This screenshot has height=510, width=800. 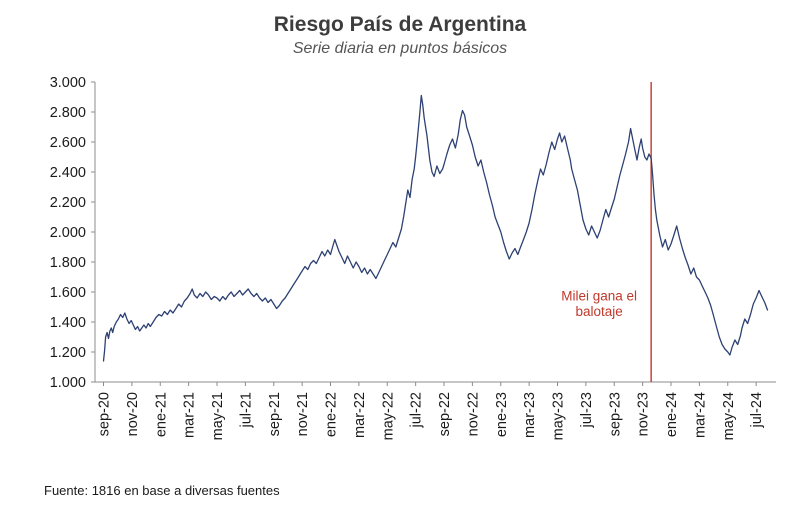 I want to click on y-axis-label: 1.000, so click(x=68, y=383).